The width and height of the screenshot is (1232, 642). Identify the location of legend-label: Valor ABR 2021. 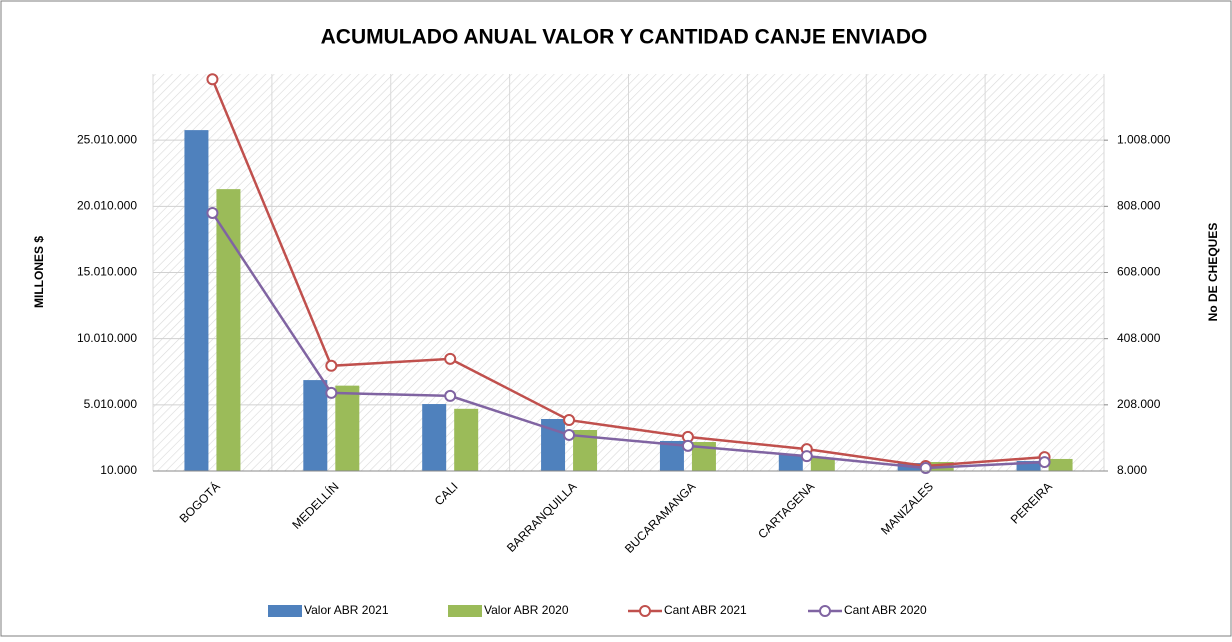
(346, 610).